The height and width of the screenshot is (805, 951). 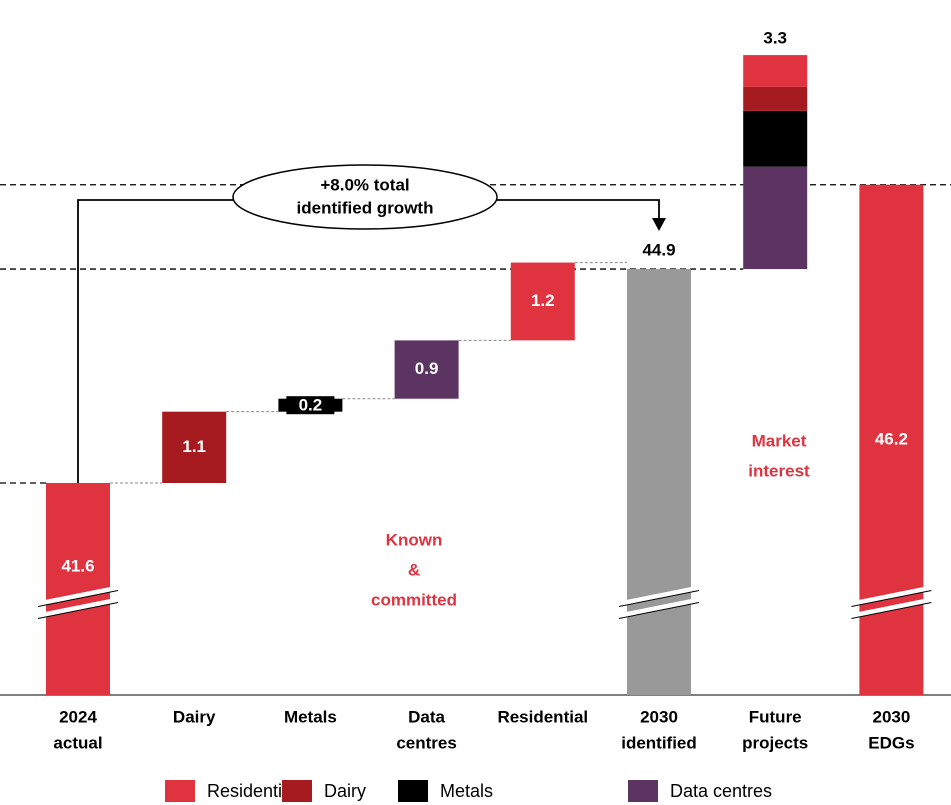 I want to click on value-label: 0.9, so click(x=427, y=368).